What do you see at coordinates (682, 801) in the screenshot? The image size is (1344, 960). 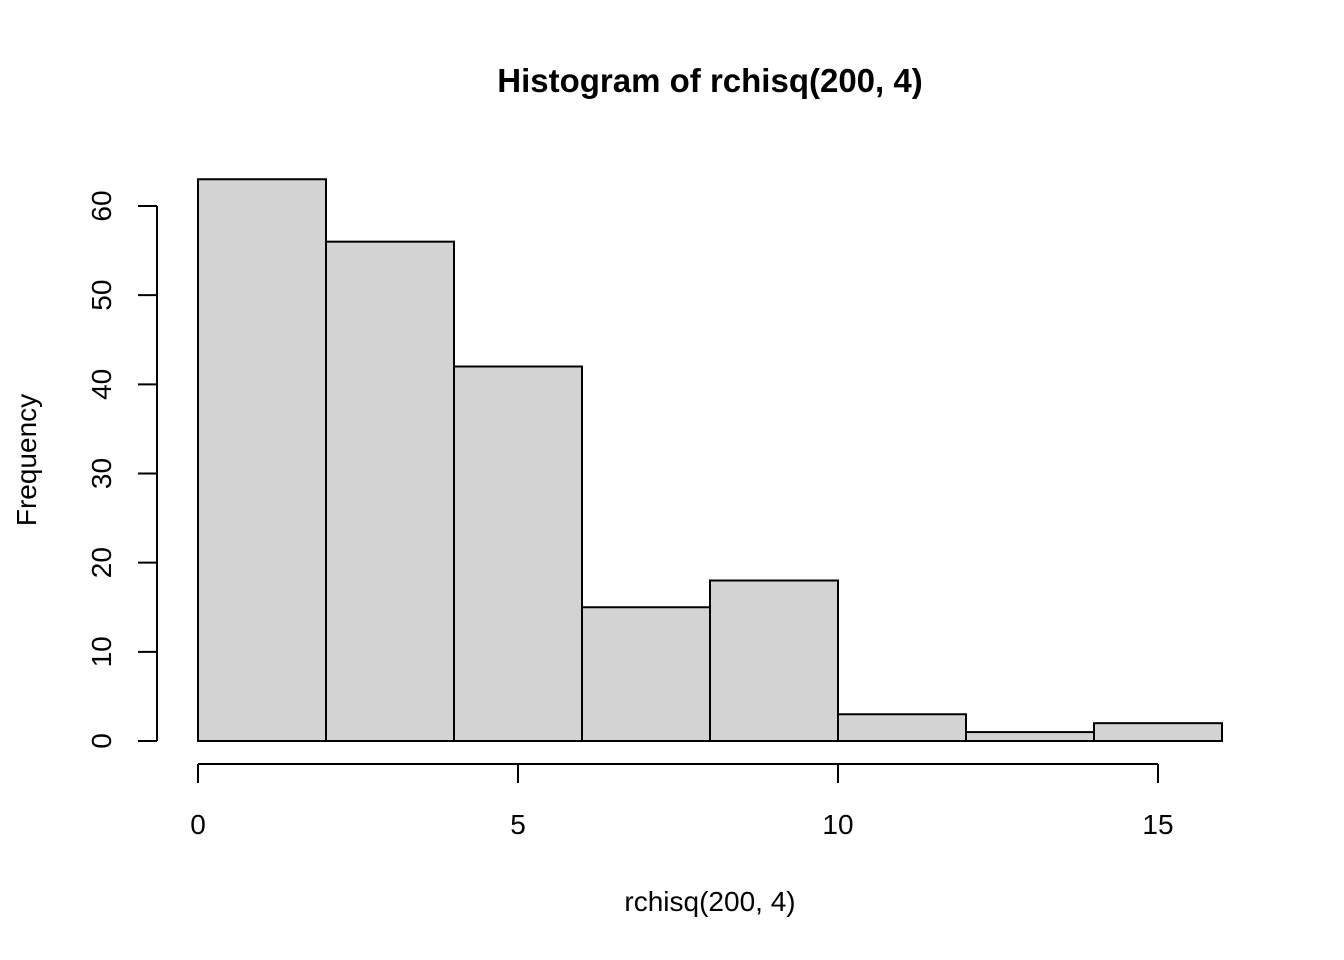 I see `x-axis: 0 5 10 15` at bounding box center [682, 801].